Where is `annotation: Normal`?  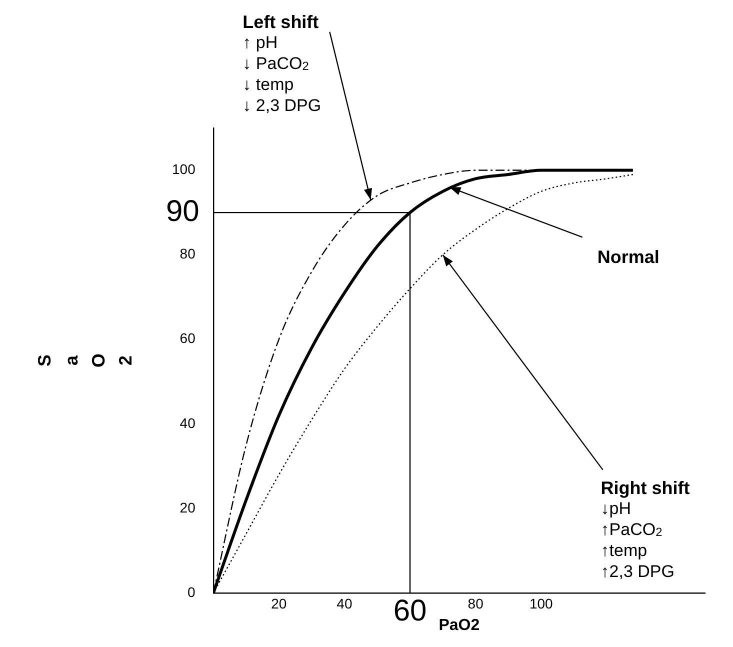 annotation: Normal is located at coordinates (628, 257).